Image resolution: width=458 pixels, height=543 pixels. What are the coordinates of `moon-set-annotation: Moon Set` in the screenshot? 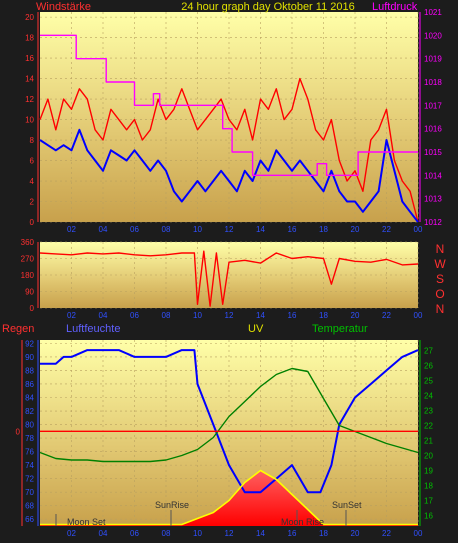 It's located at (86, 522).